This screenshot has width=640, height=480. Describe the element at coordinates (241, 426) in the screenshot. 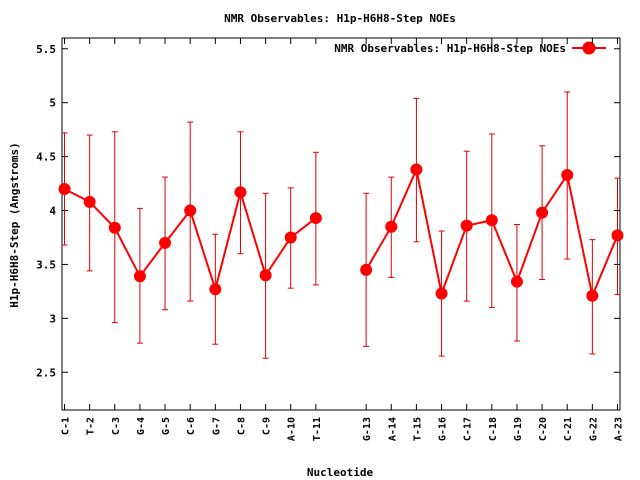

I see `x-tick-label: C-8` at that location.